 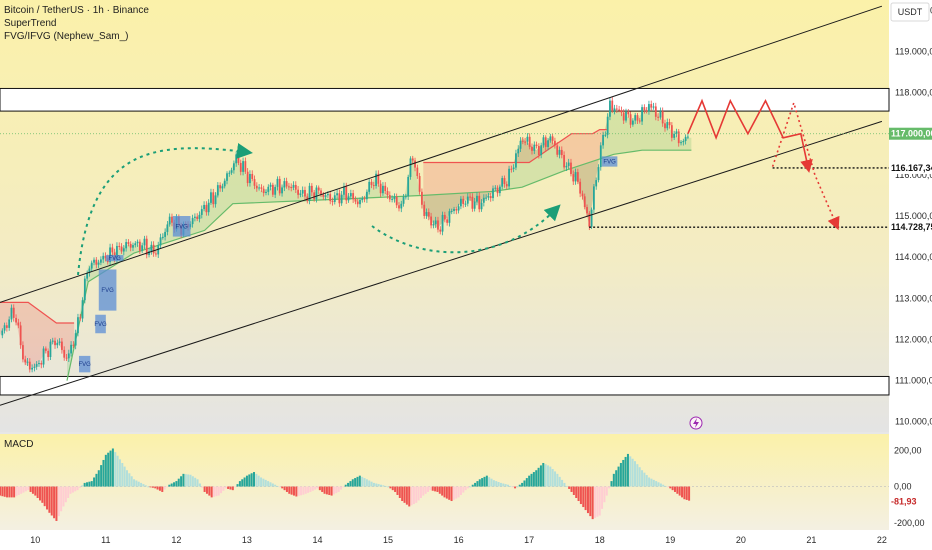 I want to click on currency-button, so click(x=910, y=12).